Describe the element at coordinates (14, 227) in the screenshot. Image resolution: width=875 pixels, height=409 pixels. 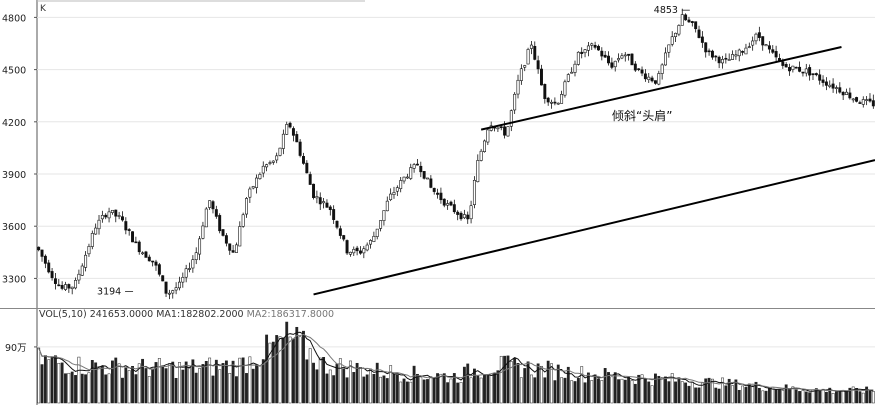
I see `price-tick-label: 3600` at that location.